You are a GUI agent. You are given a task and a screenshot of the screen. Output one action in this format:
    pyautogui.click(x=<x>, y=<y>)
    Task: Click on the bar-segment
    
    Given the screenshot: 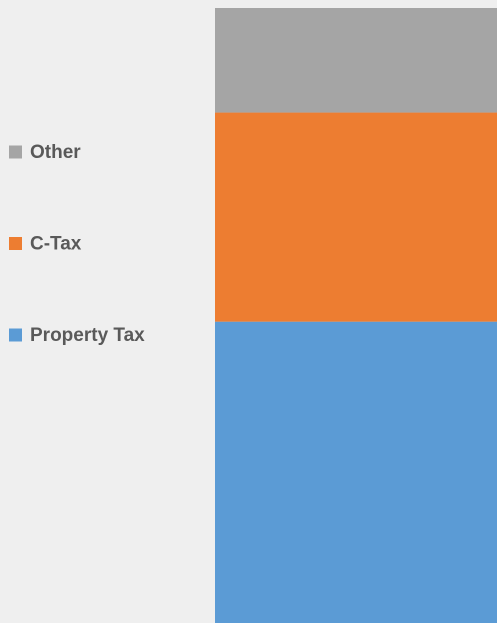 What is the action you would take?
    pyautogui.click(x=356, y=60)
    